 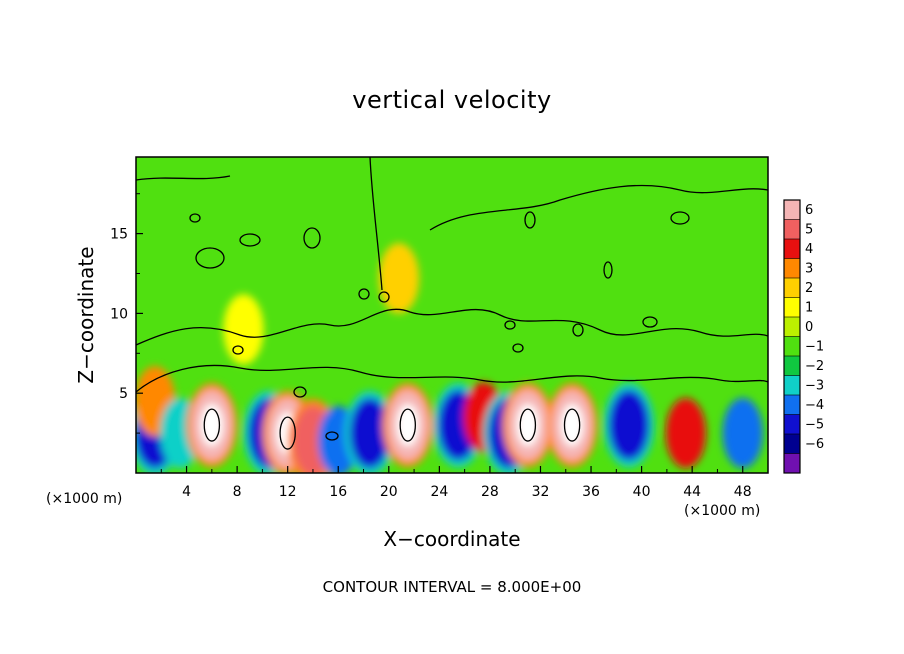 I want to click on x-tick-label: 20, so click(x=389, y=492).